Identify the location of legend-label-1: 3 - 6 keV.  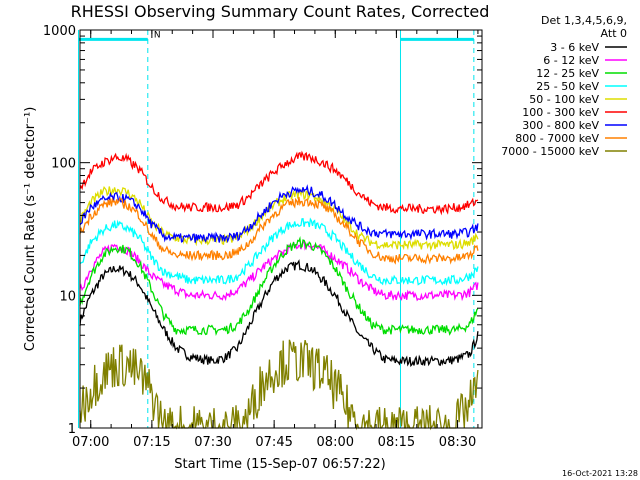
(574, 47).